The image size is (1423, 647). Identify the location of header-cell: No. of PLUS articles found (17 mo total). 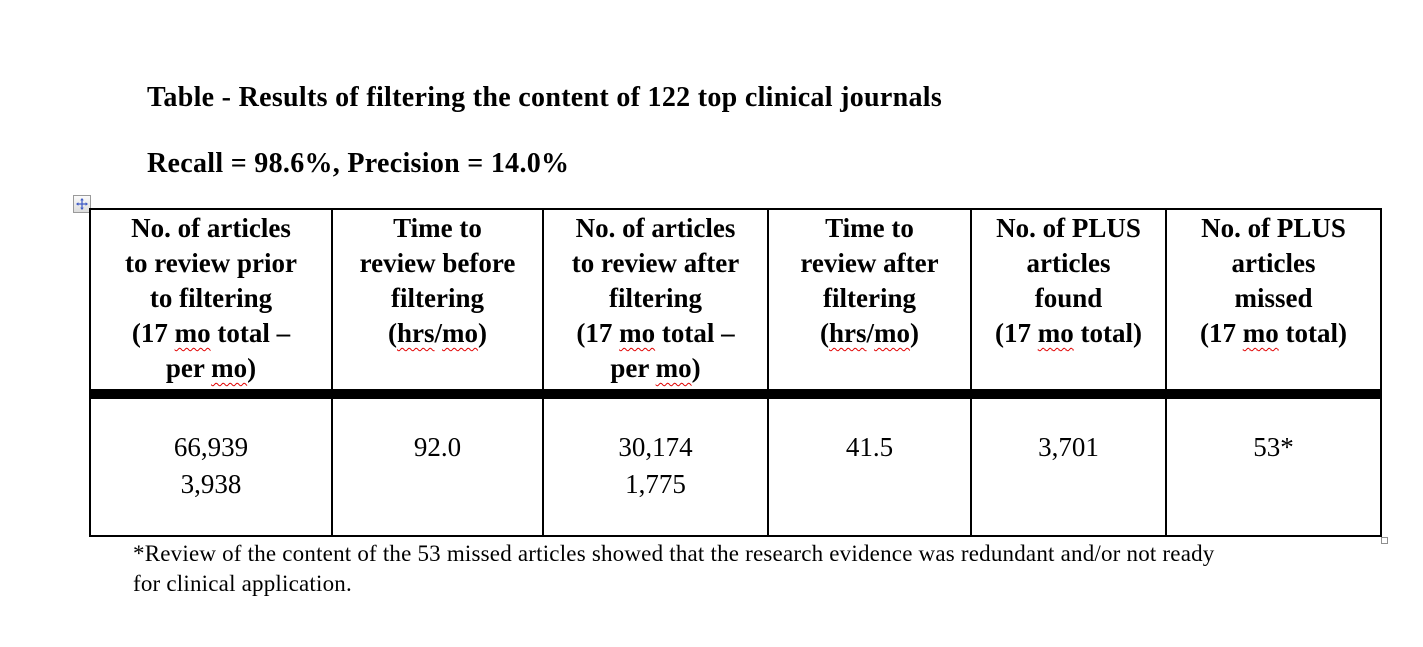
(1069, 299).